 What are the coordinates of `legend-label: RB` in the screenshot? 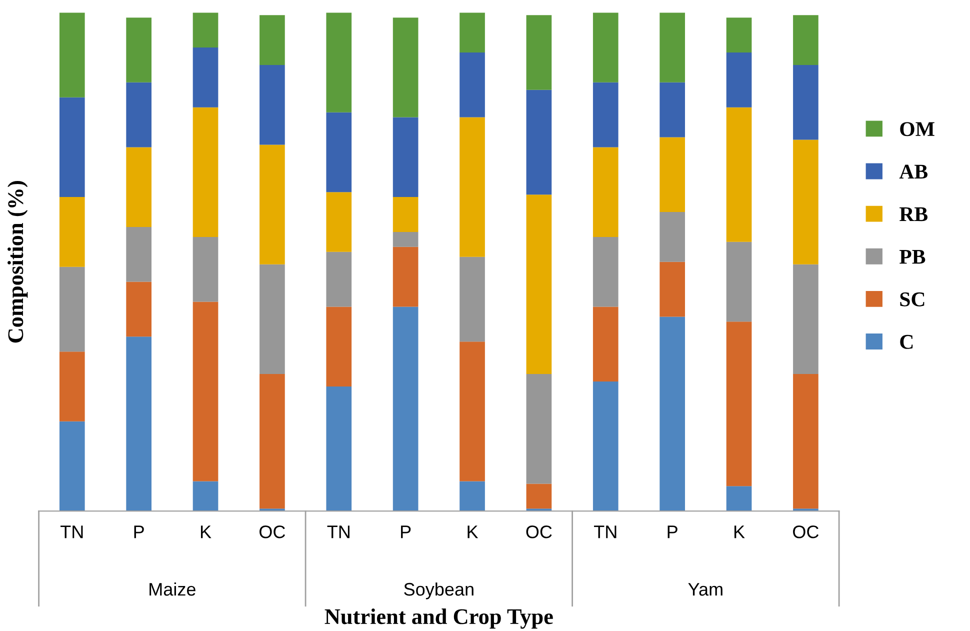 It's located at (913, 214).